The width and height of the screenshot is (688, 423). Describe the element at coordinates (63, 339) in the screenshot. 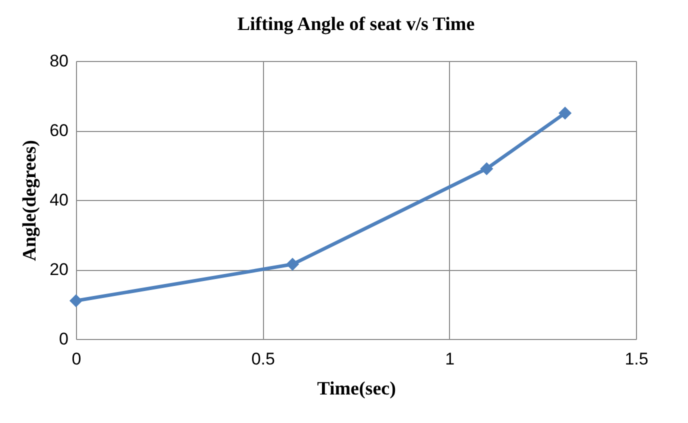

I see `y-tick-label: 0` at that location.